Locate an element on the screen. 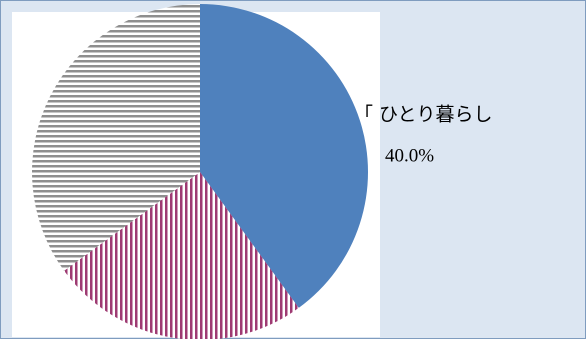 The width and height of the screenshot is (586, 339). value-label: 40.0% is located at coordinates (409, 155).